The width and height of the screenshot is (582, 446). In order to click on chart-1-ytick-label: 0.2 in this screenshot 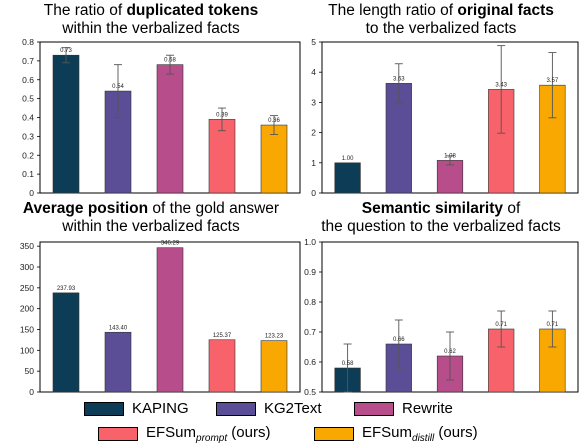, I will do `click(28, 155)`.